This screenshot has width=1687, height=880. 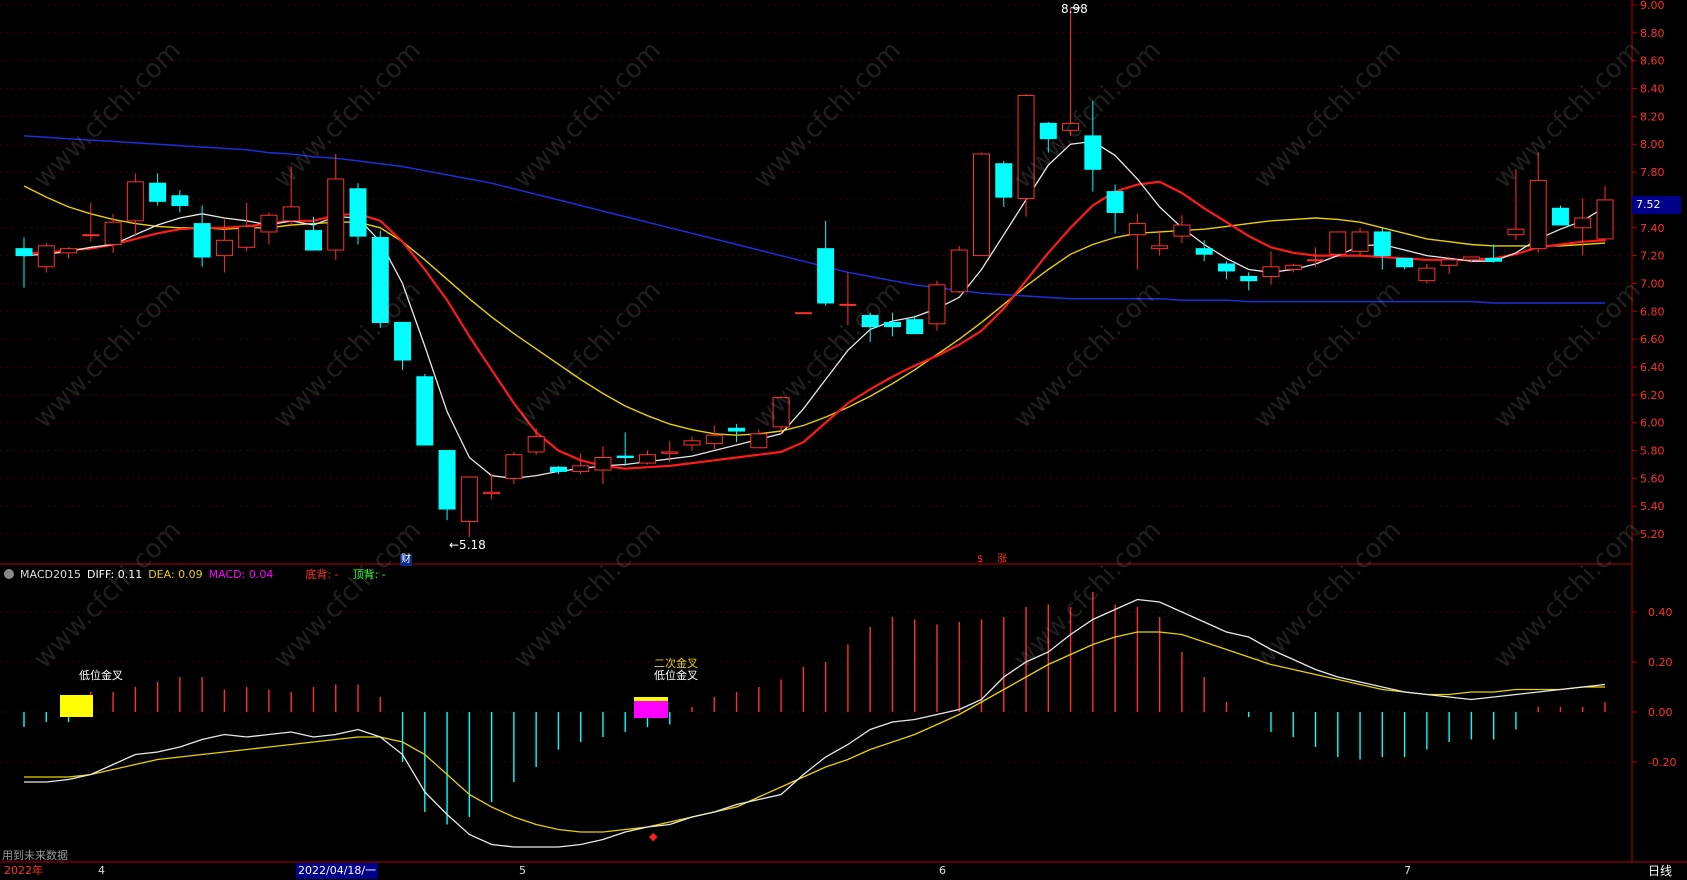 What do you see at coordinates (1652, 6) in the screenshot?
I see `price-tick-label: 9.00` at bounding box center [1652, 6].